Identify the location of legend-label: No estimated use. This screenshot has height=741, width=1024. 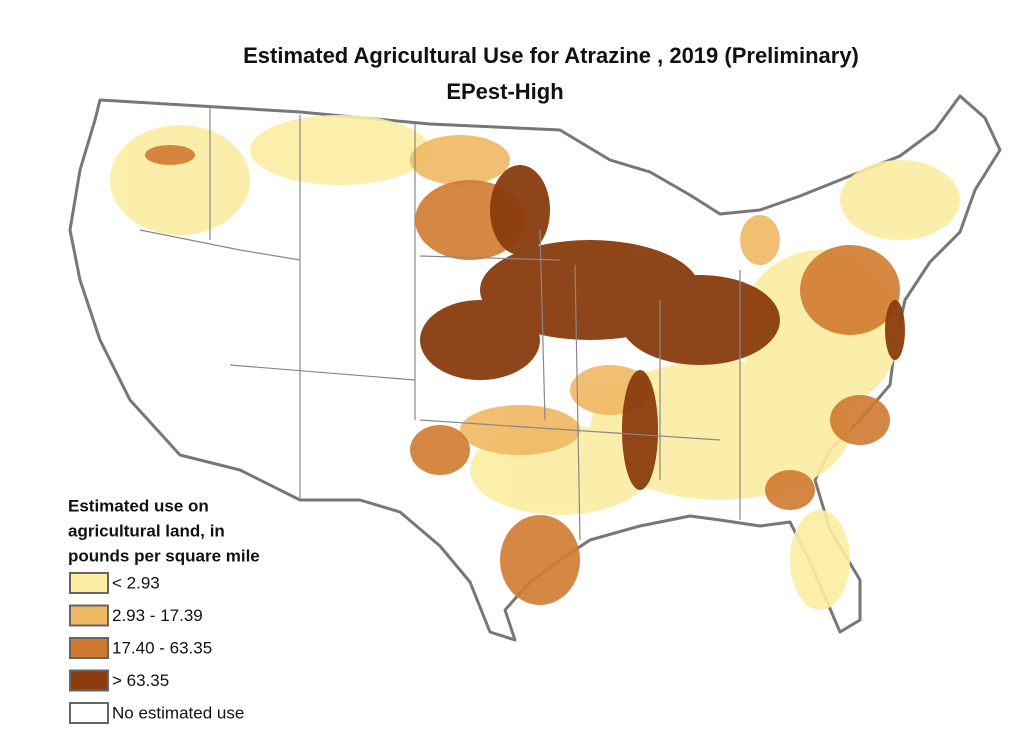
(178, 712).